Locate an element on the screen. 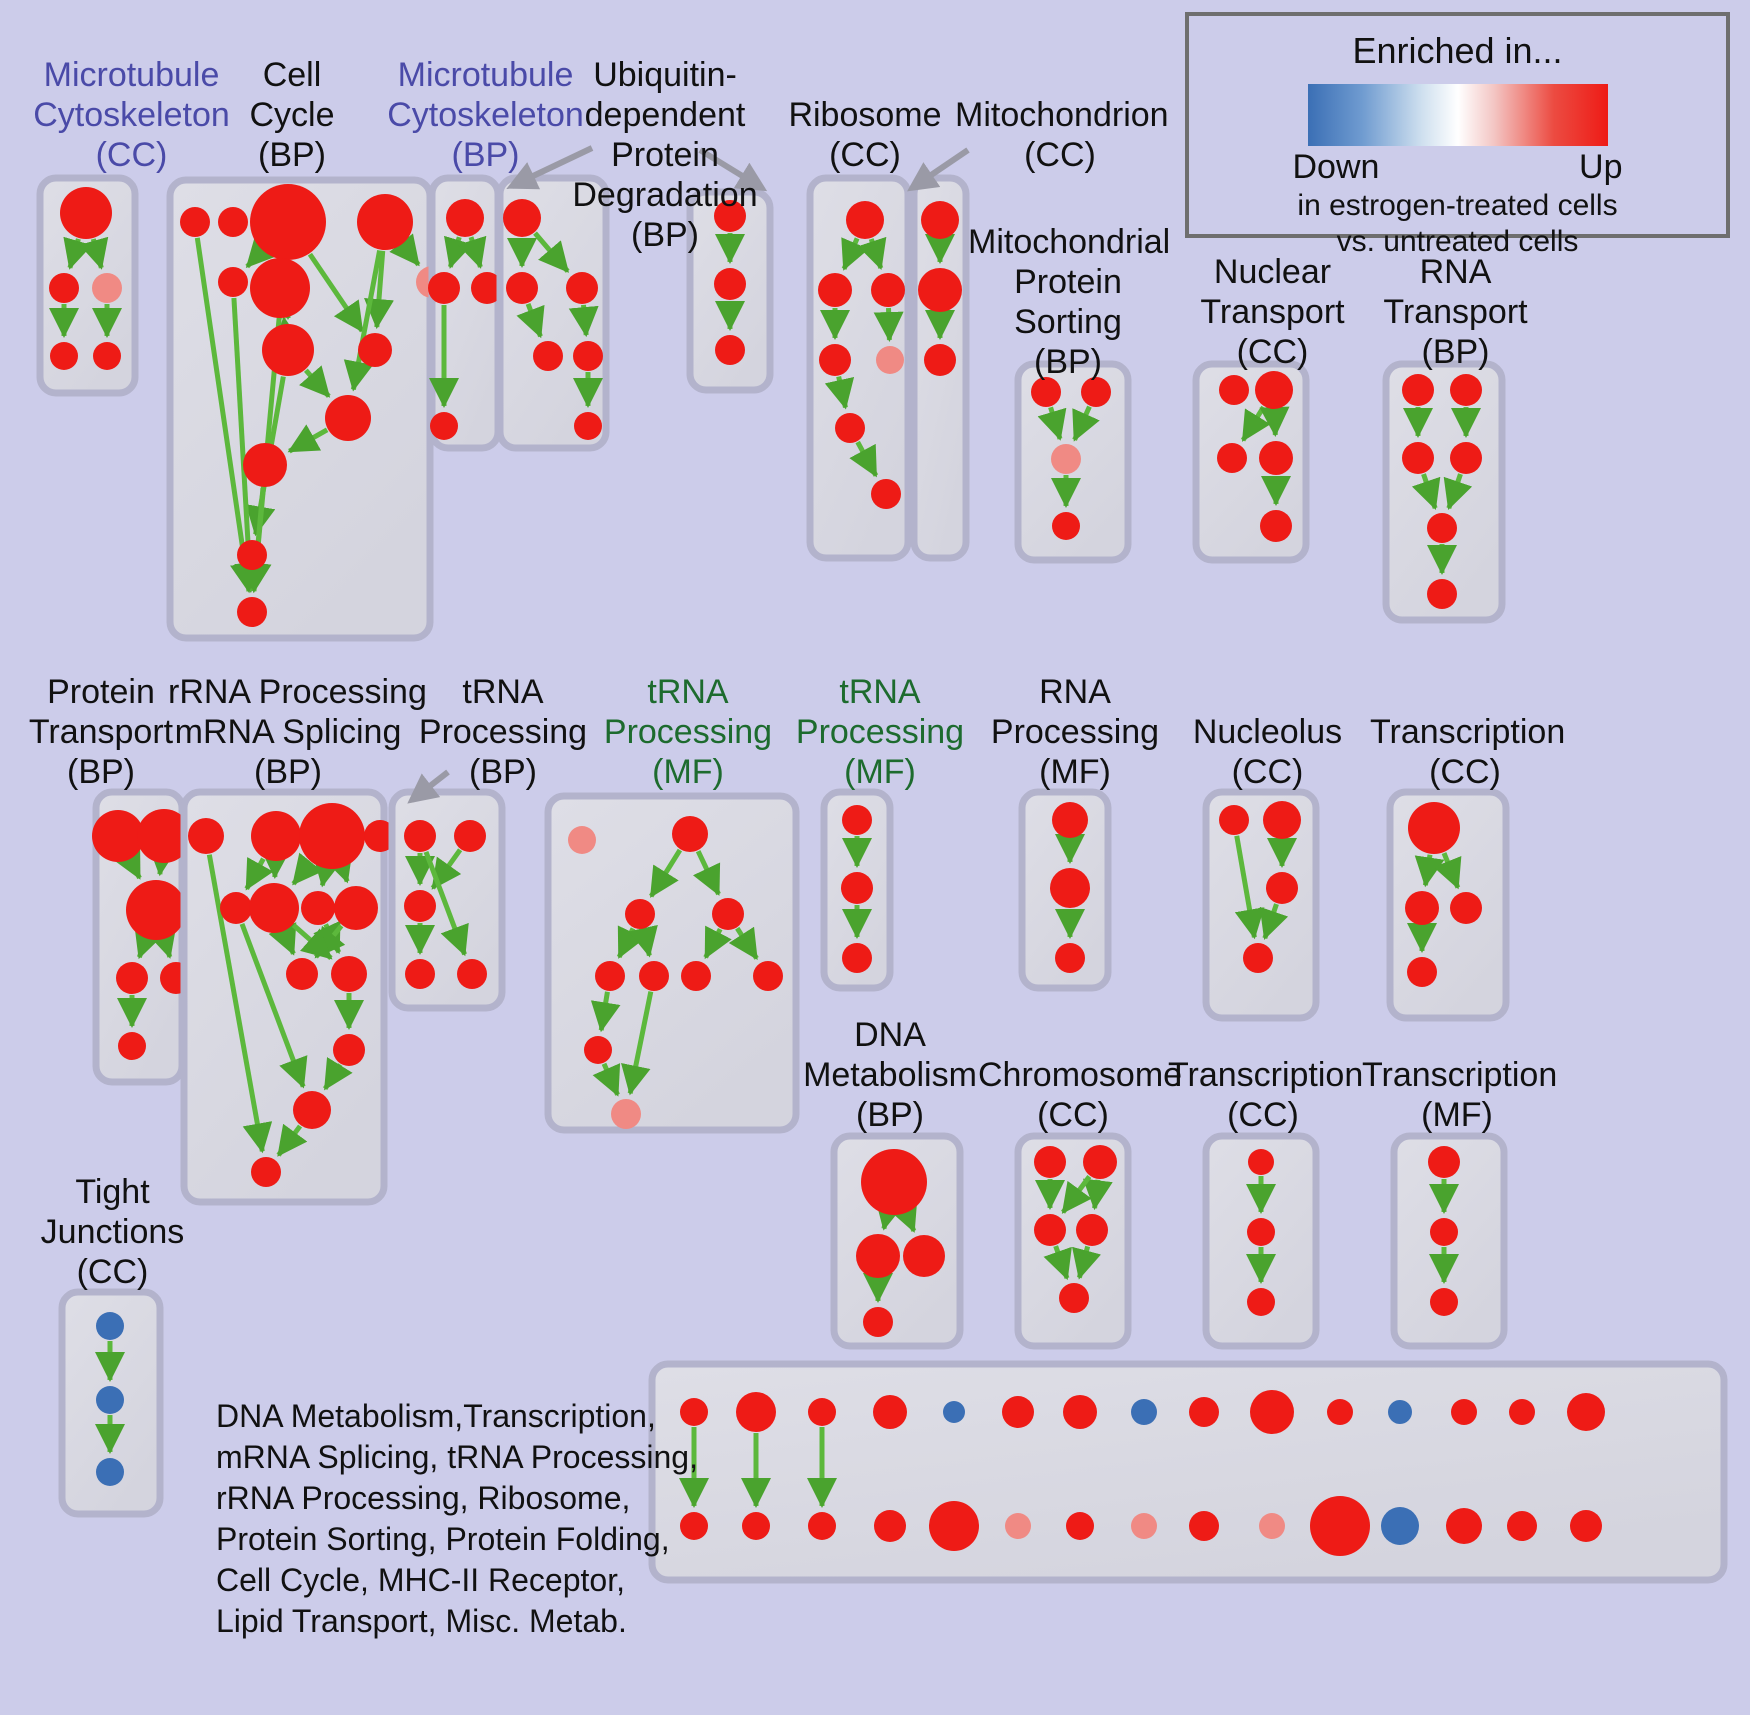 The image size is (1750, 1715). module-panel-ubiquitin-degradation-right is located at coordinates (730, 291).